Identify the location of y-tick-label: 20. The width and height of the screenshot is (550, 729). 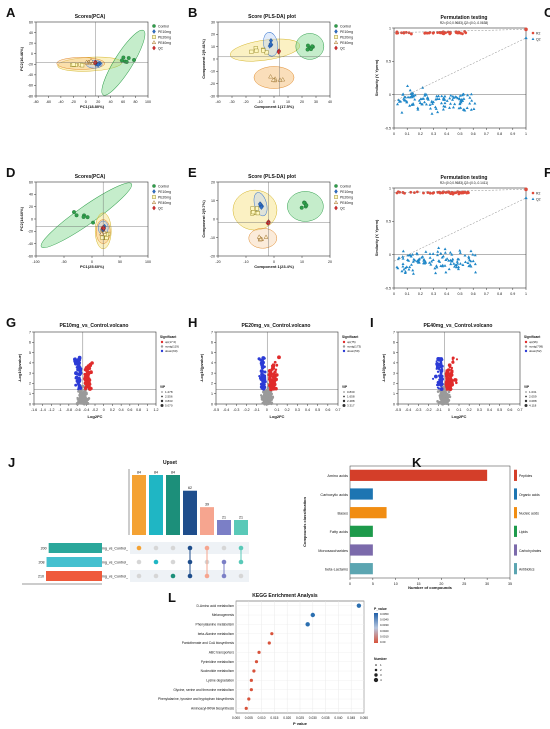
(31, 207).